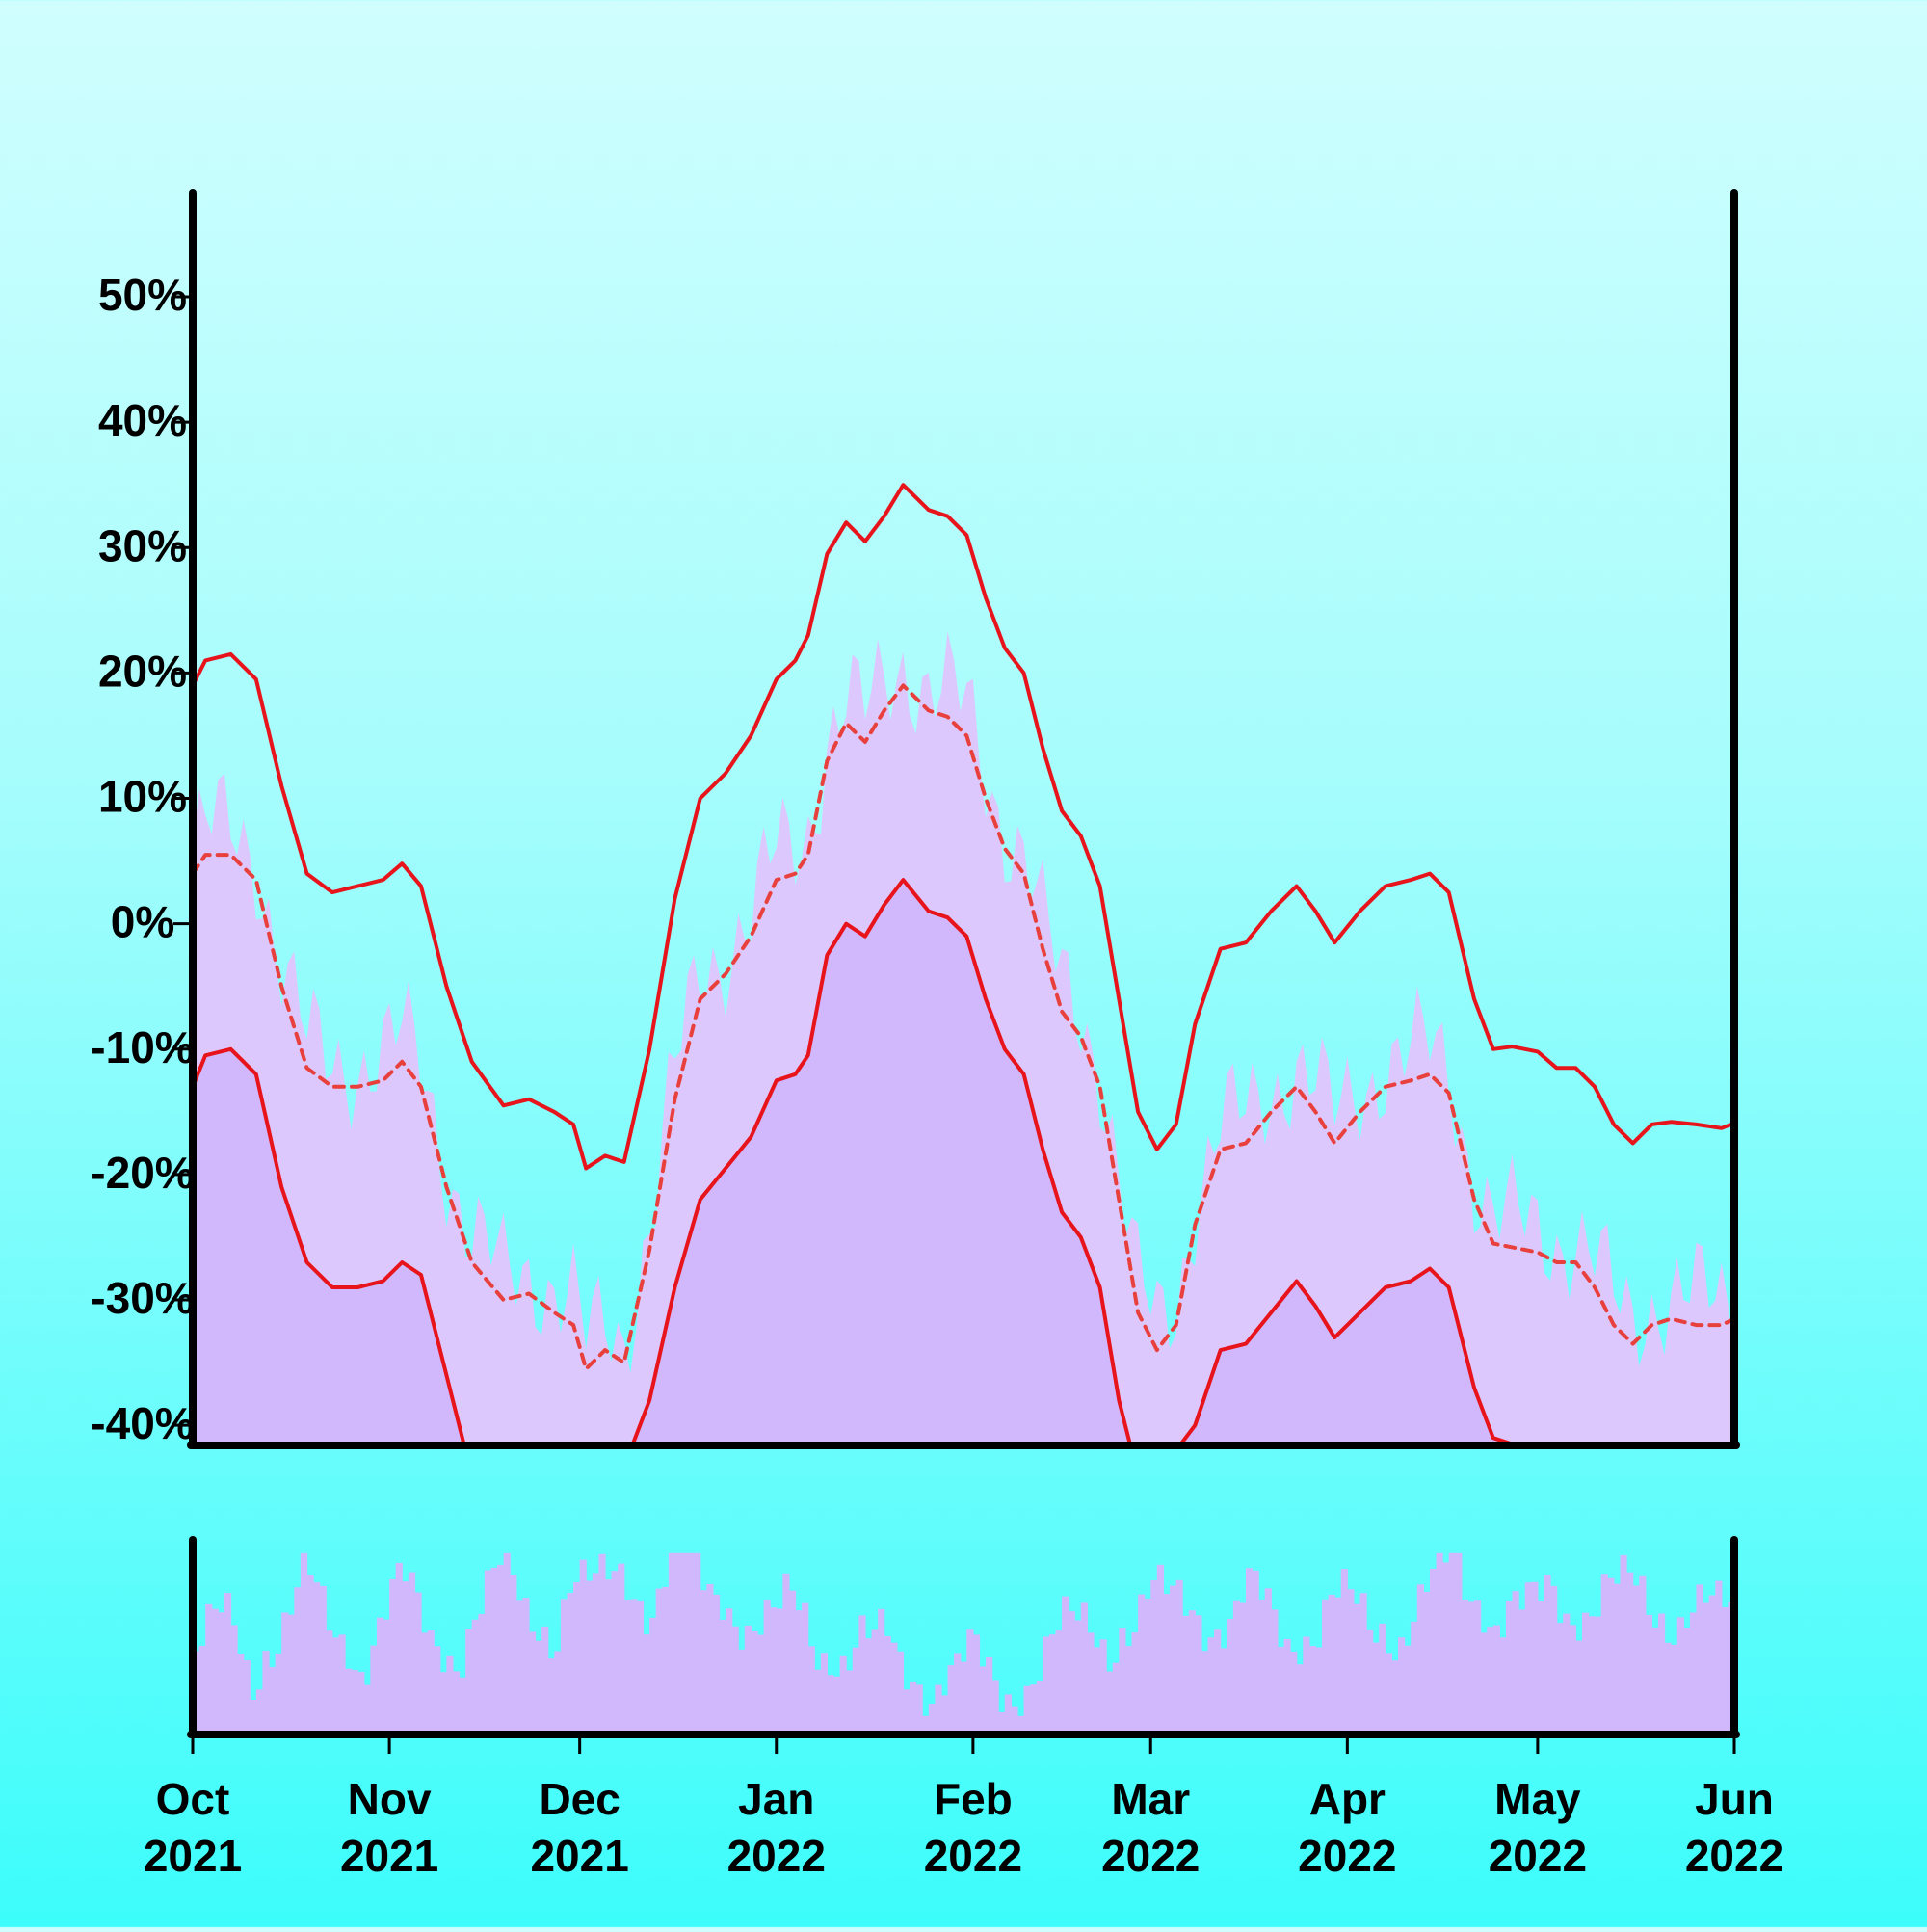 Image resolution: width=1927 pixels, height=1932 pixels. Describe the element at coordinates (1150, 1856) in the screenshot. I see `x-tick-label-year: 2022` at that location.